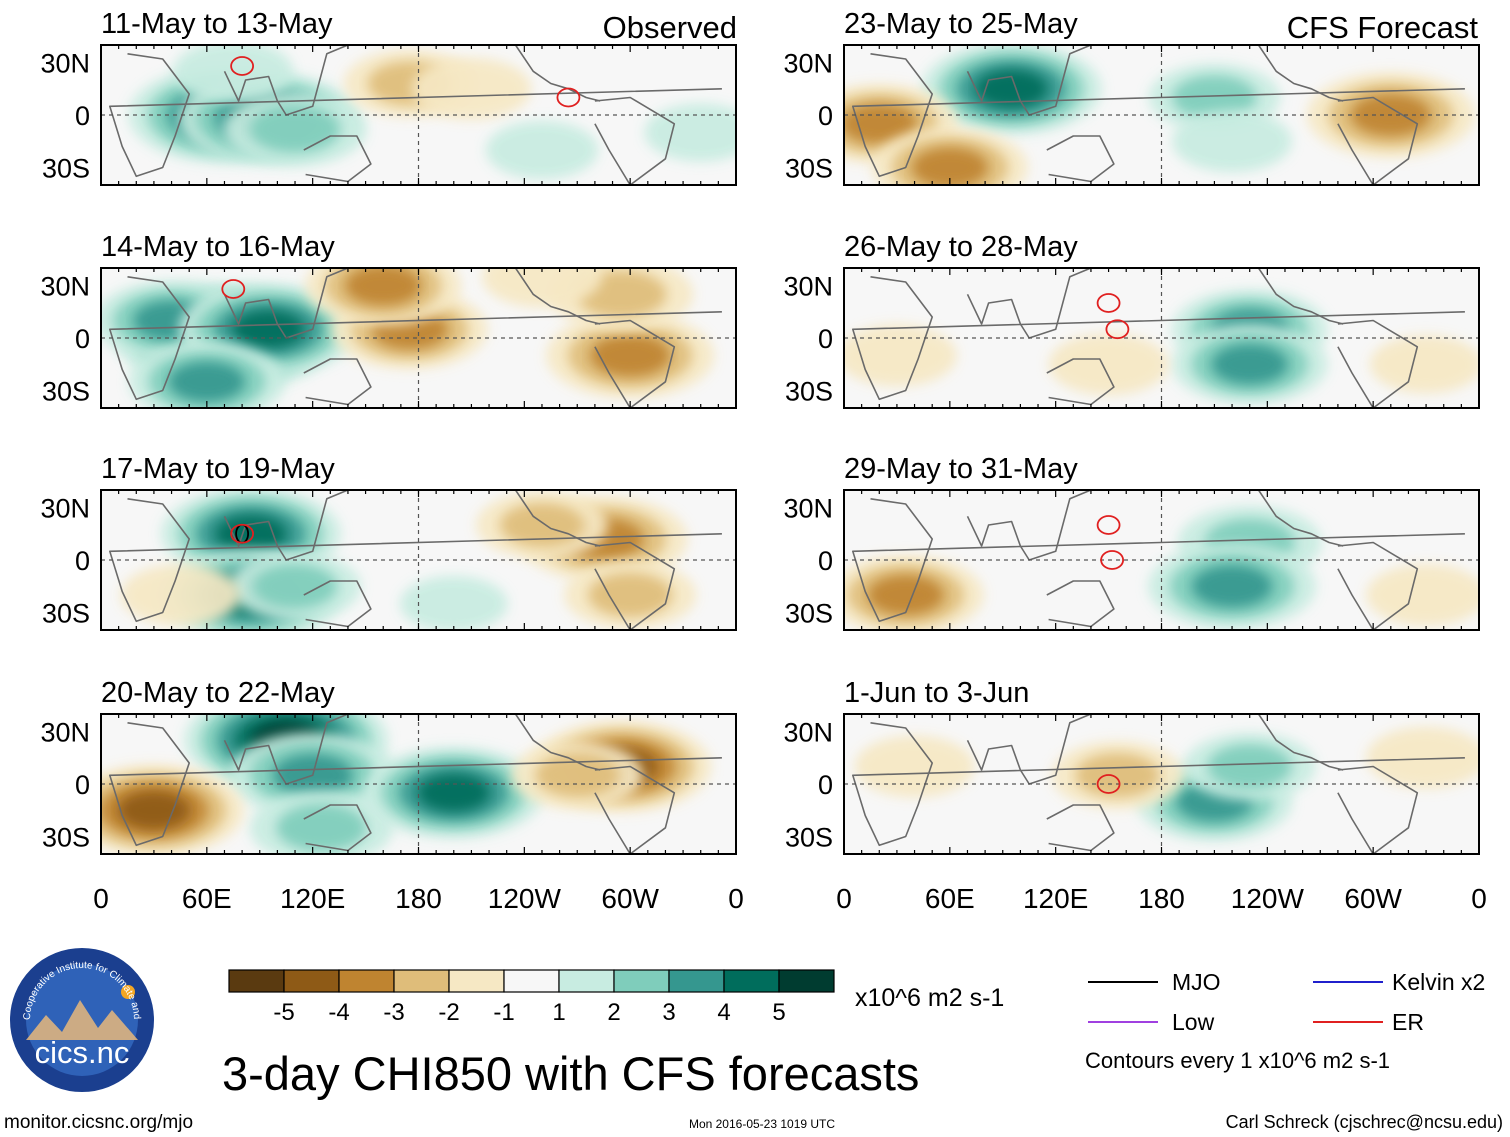 The image size is (1510, 1137). Describe the element at coordinates (128, 992) in the screenshot. I see `logo-sun-icon` at that location.